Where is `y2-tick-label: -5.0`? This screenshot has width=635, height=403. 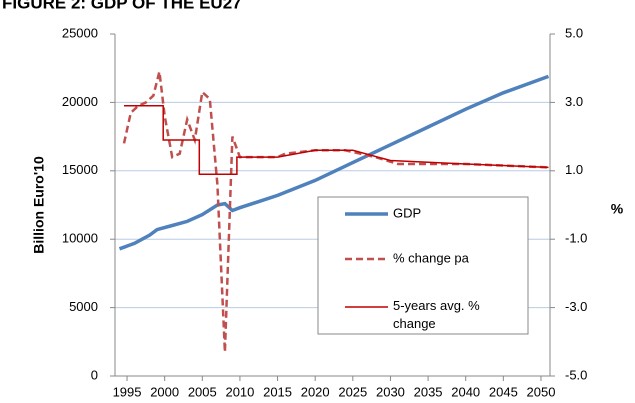
y2-tick-label: -5.0 is located at coordinates (576, 374).